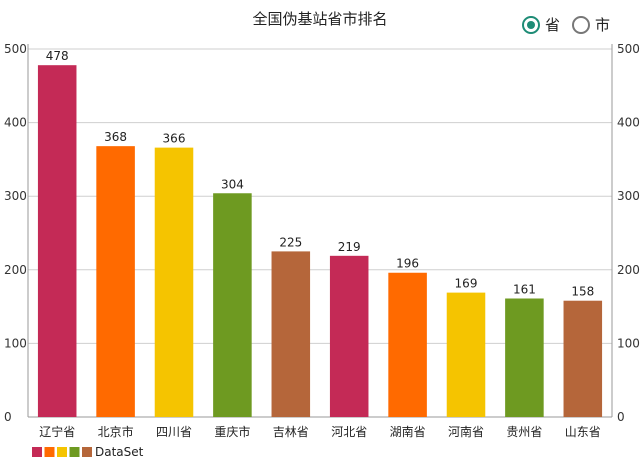 The image size is (640, 465). What do you see at coordinates (232, 184) in the screenshot?
I see `bar-value-label: 304` at bounding box center [232, 184].